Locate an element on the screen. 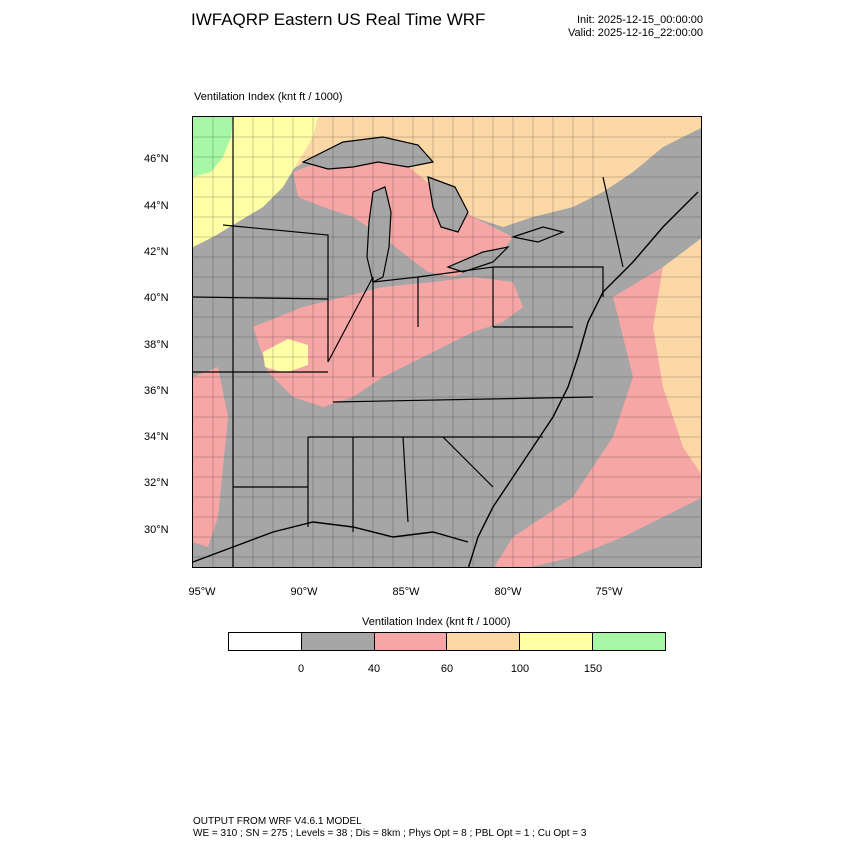 The height and width of the screenshot is (850, 850). lon-label-90w: 90°W is located at coordinates (304, 592).